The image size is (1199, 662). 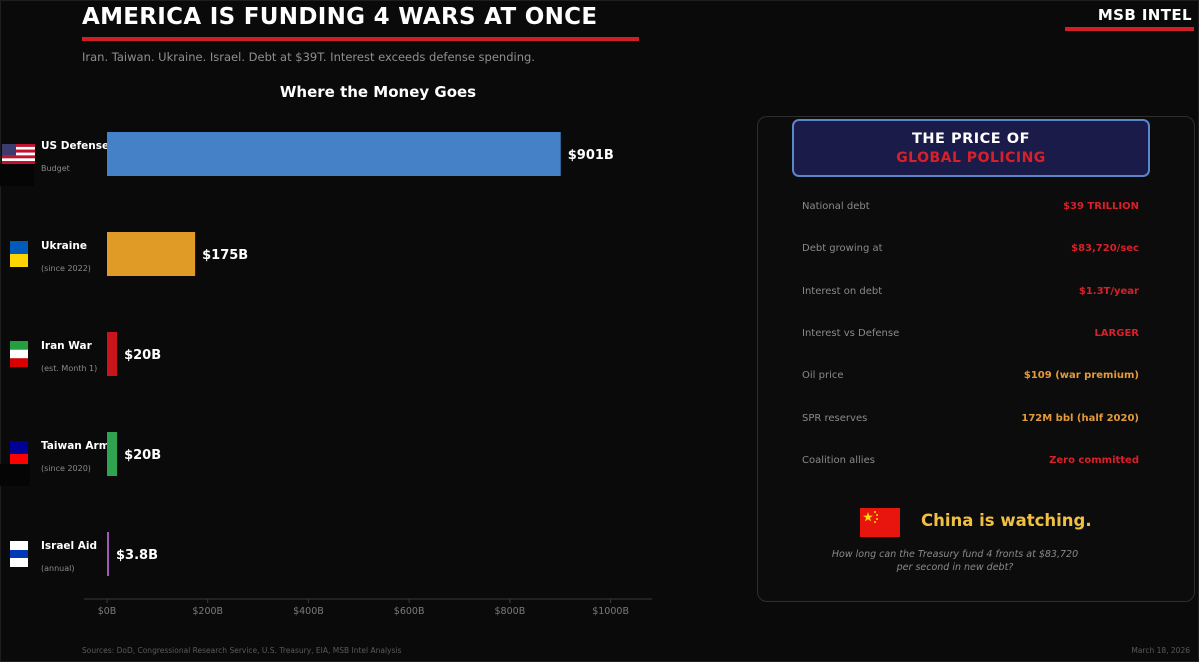 What do you see at coordinates (207, 611) in the screenshot?
I see `x-tick-label: $200B` at bounding box center [207, 611].